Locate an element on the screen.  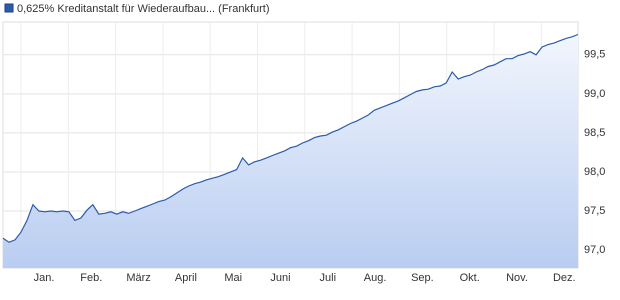
x-tick-label: Jan. is located at coordinates (44, 278).